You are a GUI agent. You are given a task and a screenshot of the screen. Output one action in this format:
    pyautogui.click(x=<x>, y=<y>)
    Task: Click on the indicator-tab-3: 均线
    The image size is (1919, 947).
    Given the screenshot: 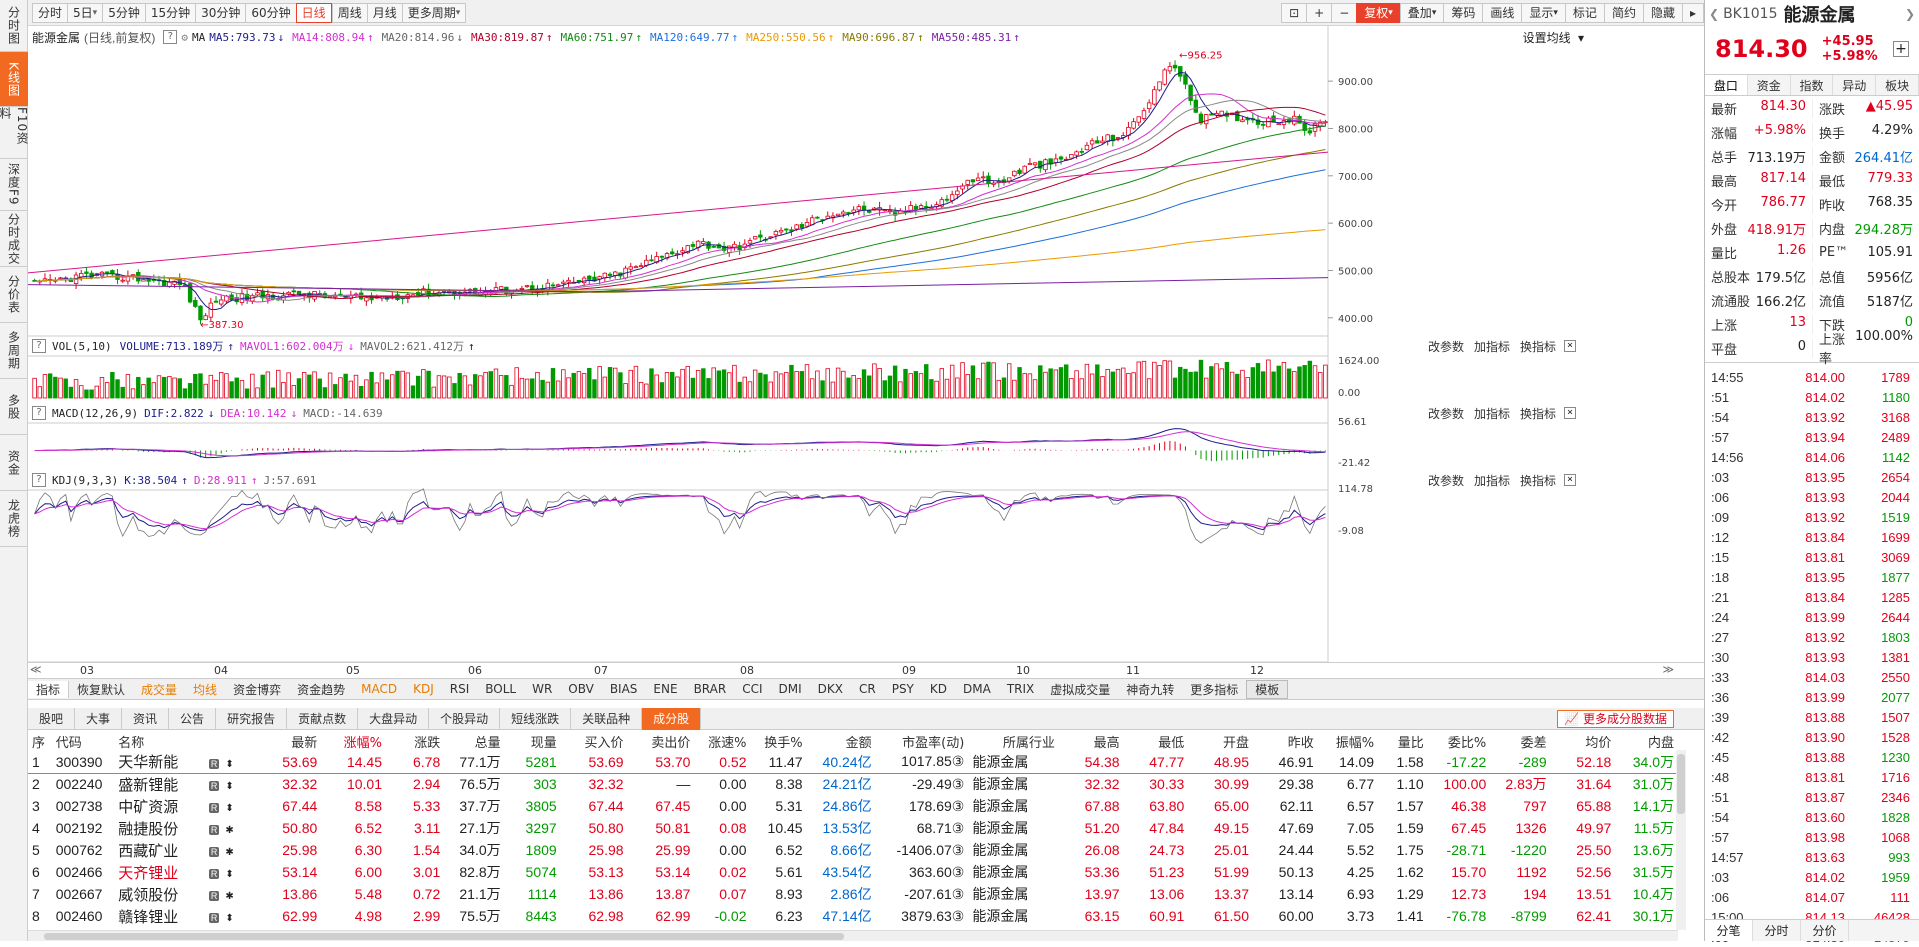 What is the action you would take?
    pyautogui.click(x=205, y=689)
    